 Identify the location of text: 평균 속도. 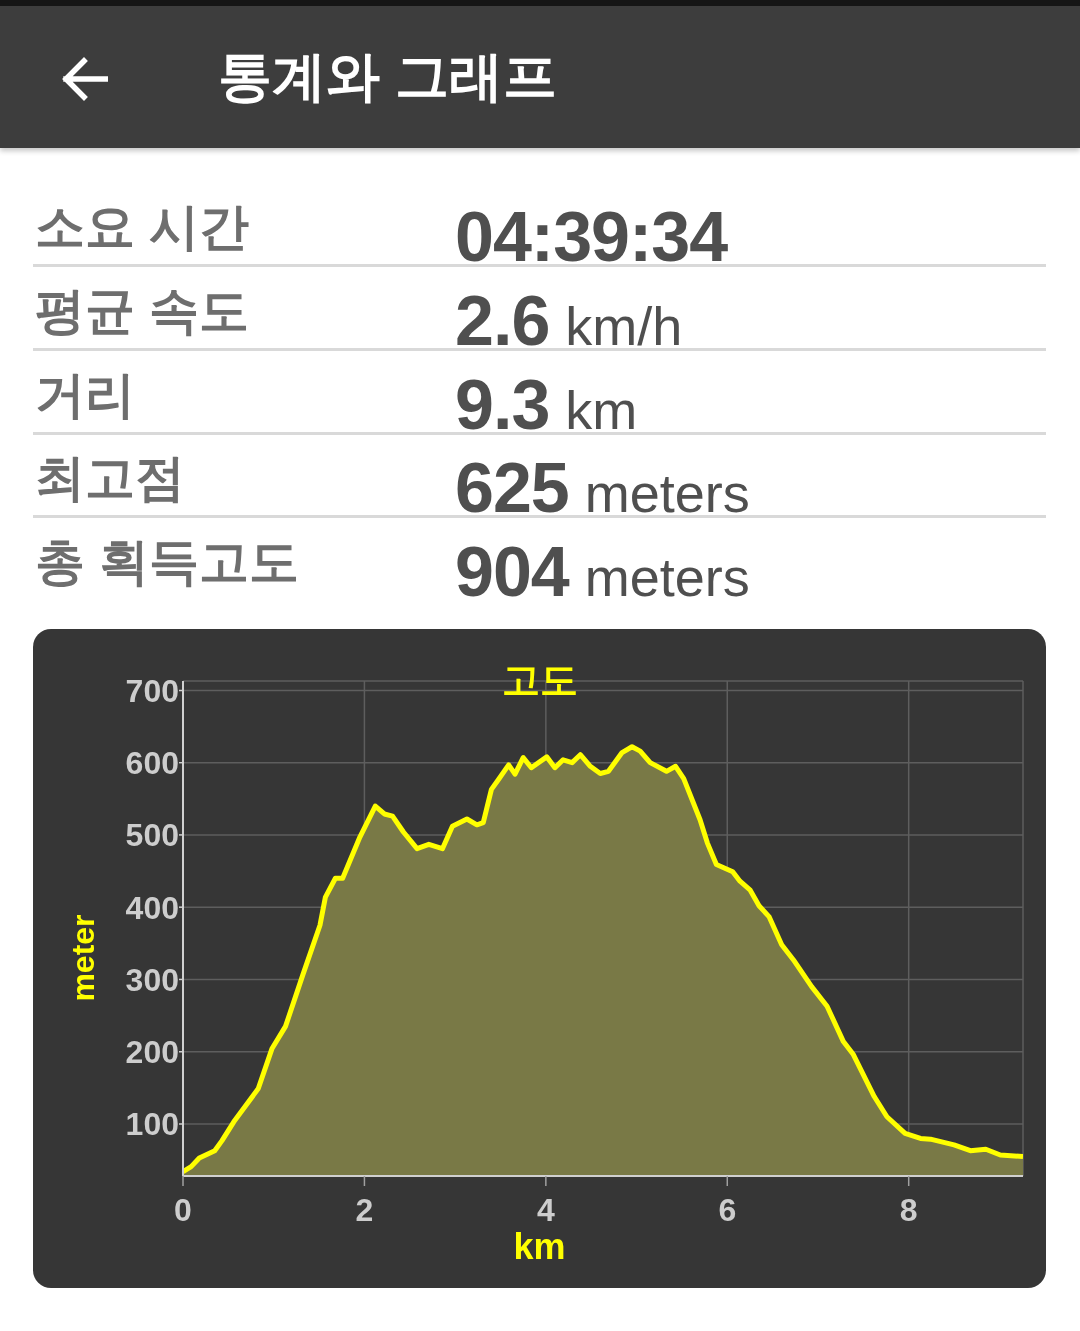
(142, 310).